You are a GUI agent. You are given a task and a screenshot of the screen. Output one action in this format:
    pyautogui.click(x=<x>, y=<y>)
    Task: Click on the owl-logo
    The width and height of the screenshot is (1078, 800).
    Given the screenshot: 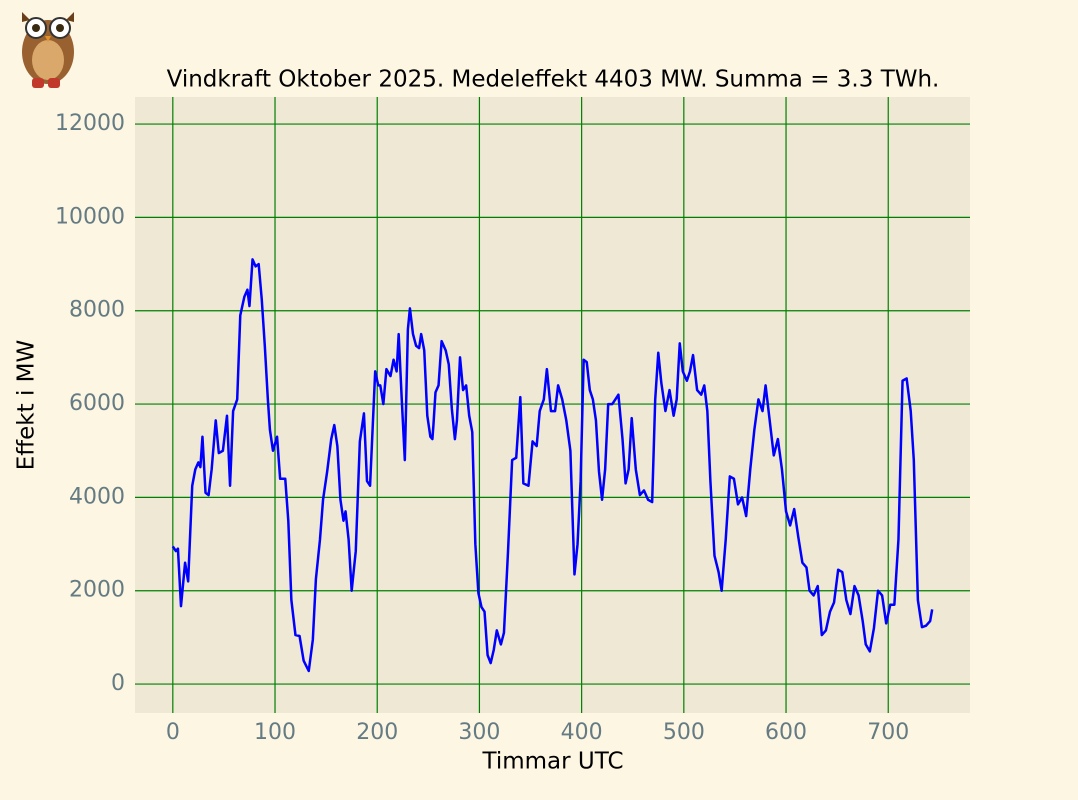 What is the action you would take?
    pyautogui.click(x=48, y=50)
    